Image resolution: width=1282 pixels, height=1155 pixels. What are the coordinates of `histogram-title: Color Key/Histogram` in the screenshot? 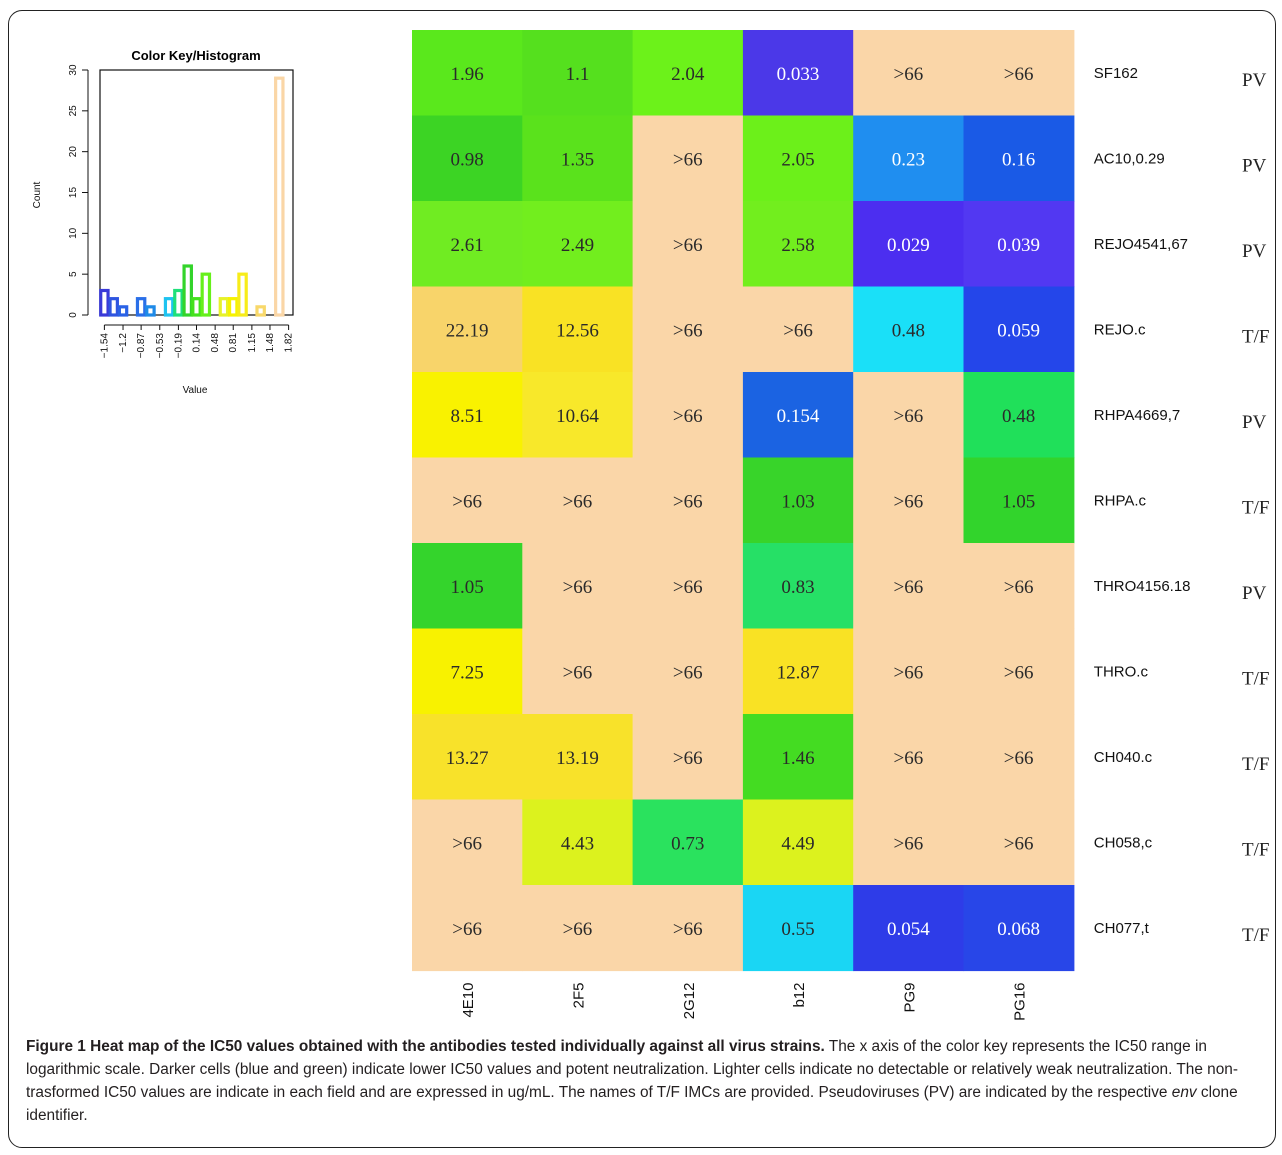 It's located at (195, 55).